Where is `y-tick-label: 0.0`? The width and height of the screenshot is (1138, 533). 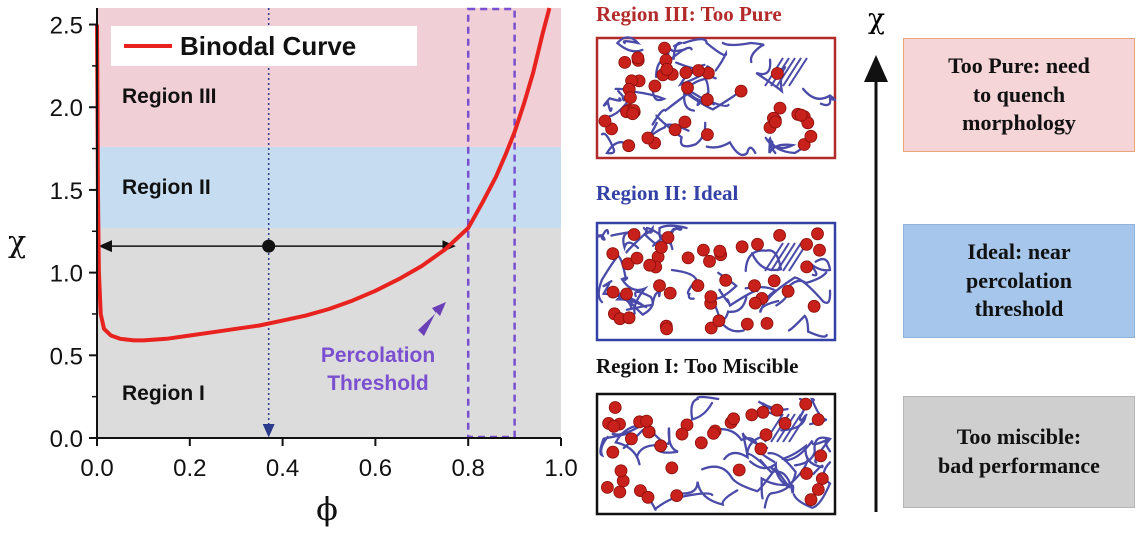
y-tick-label: 0.0 is located at coordinates (66, 439).